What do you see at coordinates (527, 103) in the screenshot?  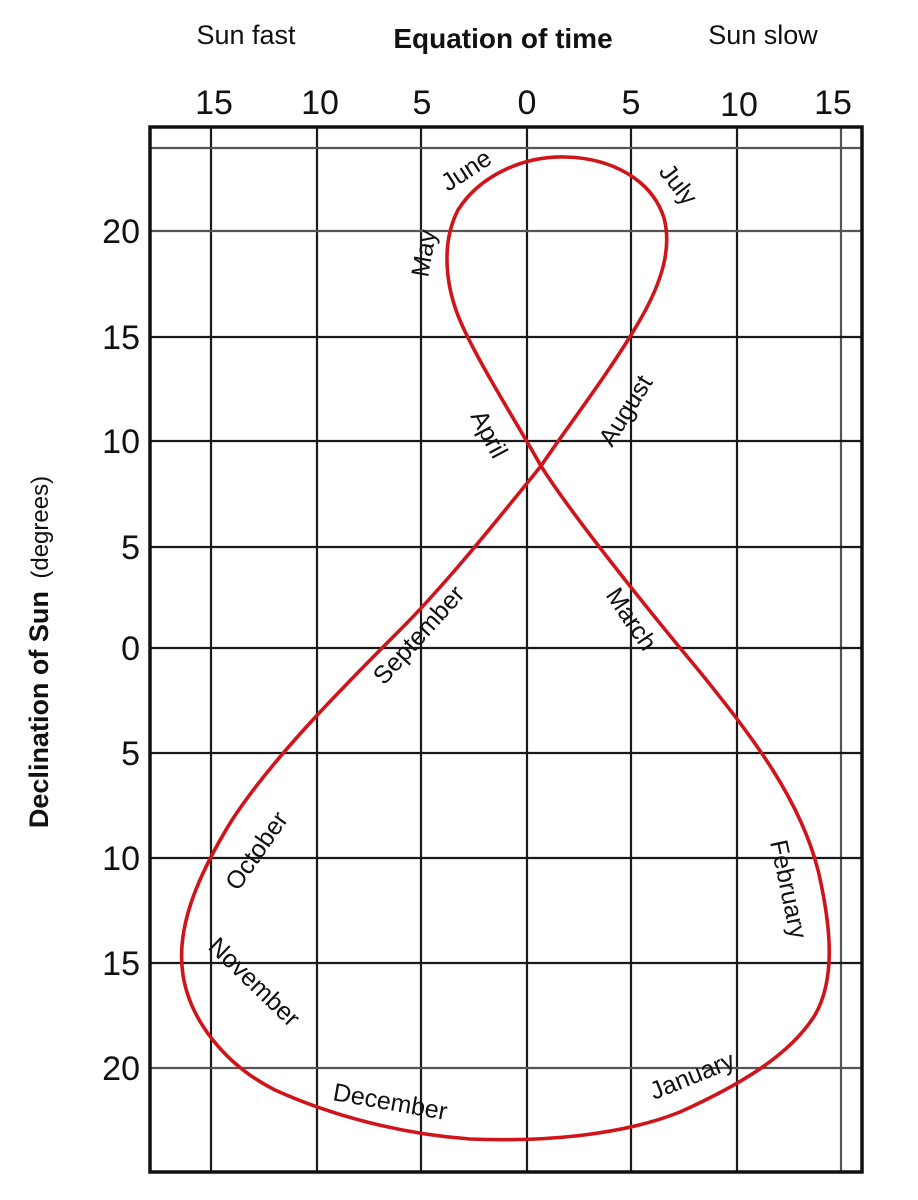 I see `x-tick-label: 0` at bounding box center [527, 103].